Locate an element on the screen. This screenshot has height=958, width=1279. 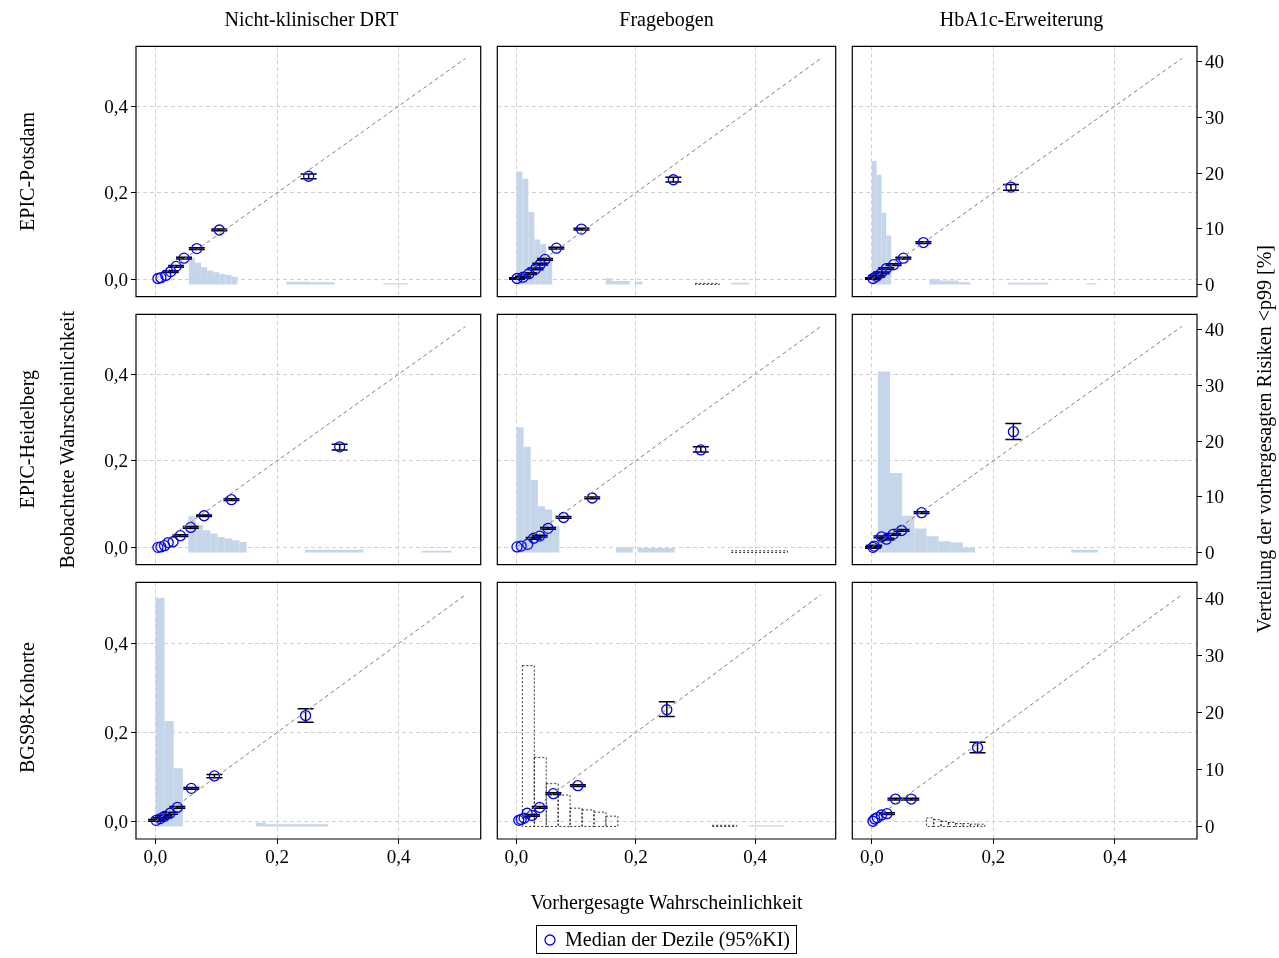
chart-title: Nicht-klinischer DRT is located at coordinates (311, 19).